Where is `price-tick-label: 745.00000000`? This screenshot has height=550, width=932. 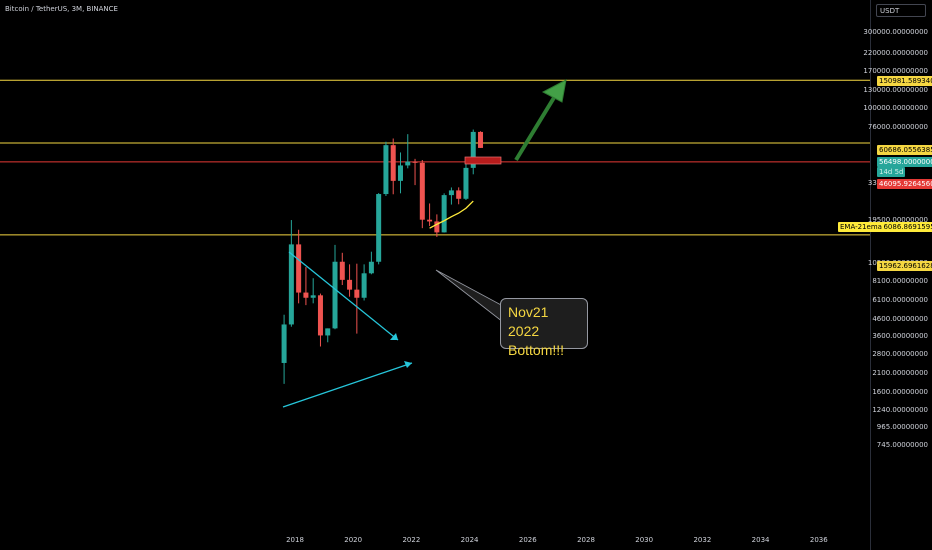
price-tick-label: 745.00000000 is located at coordinates (902, 444).